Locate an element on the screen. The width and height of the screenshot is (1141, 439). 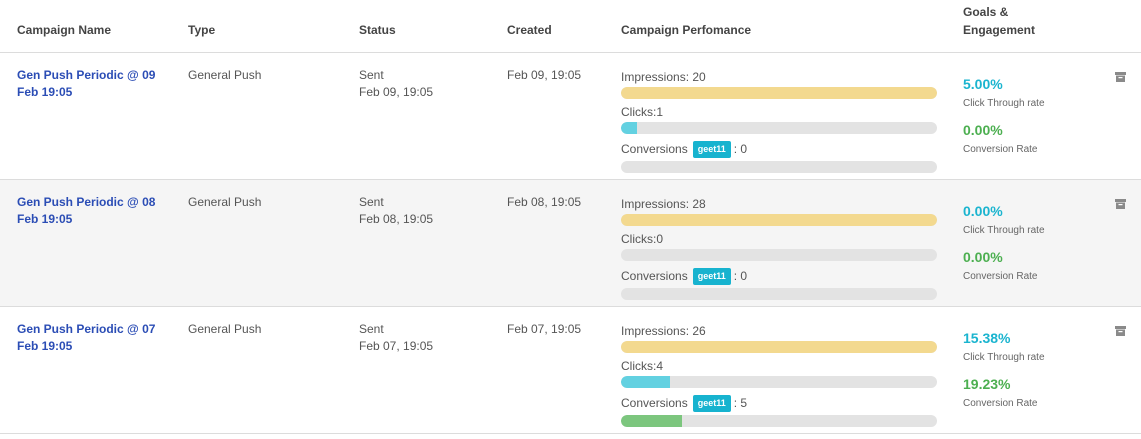
campaign-name-cell: Gen Push Periodic @ 08 Feb 19:05 is located at coordinates (92, 211).